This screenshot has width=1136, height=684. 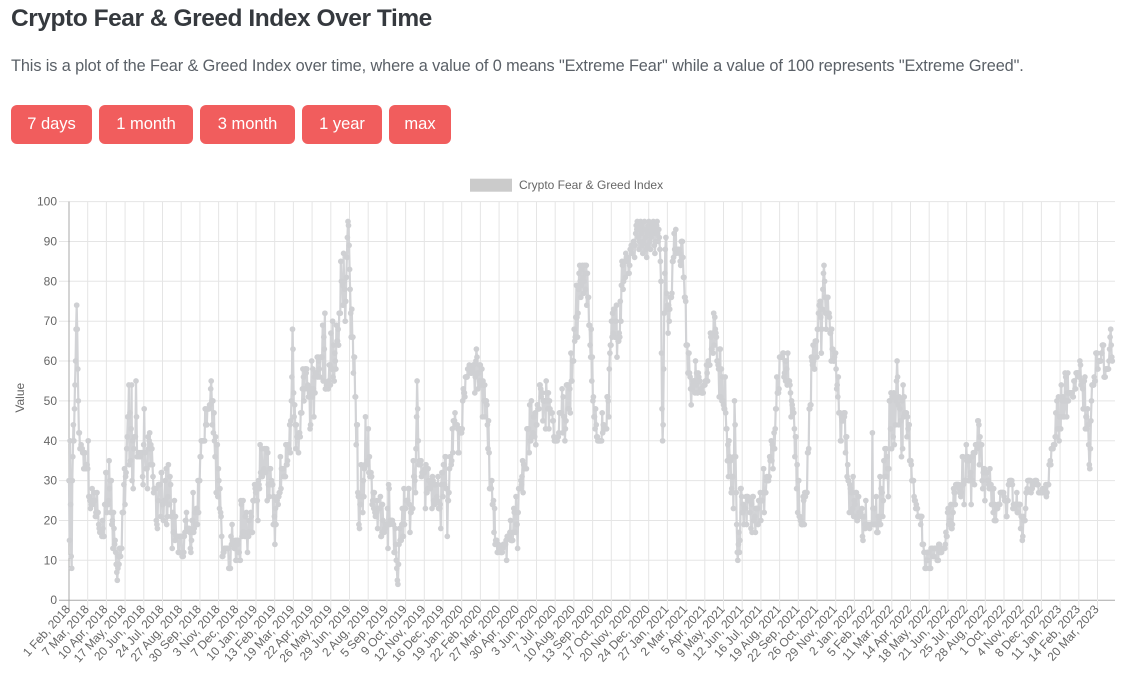 I want to click on svg-text: Crypto Fear & Greed Index, so click(x=591, y=185).